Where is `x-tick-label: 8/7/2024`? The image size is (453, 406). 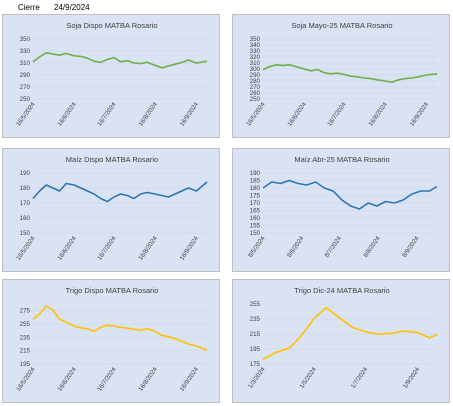 x-tick-label: 8/7/2024 is located at coordinates (333, 247).